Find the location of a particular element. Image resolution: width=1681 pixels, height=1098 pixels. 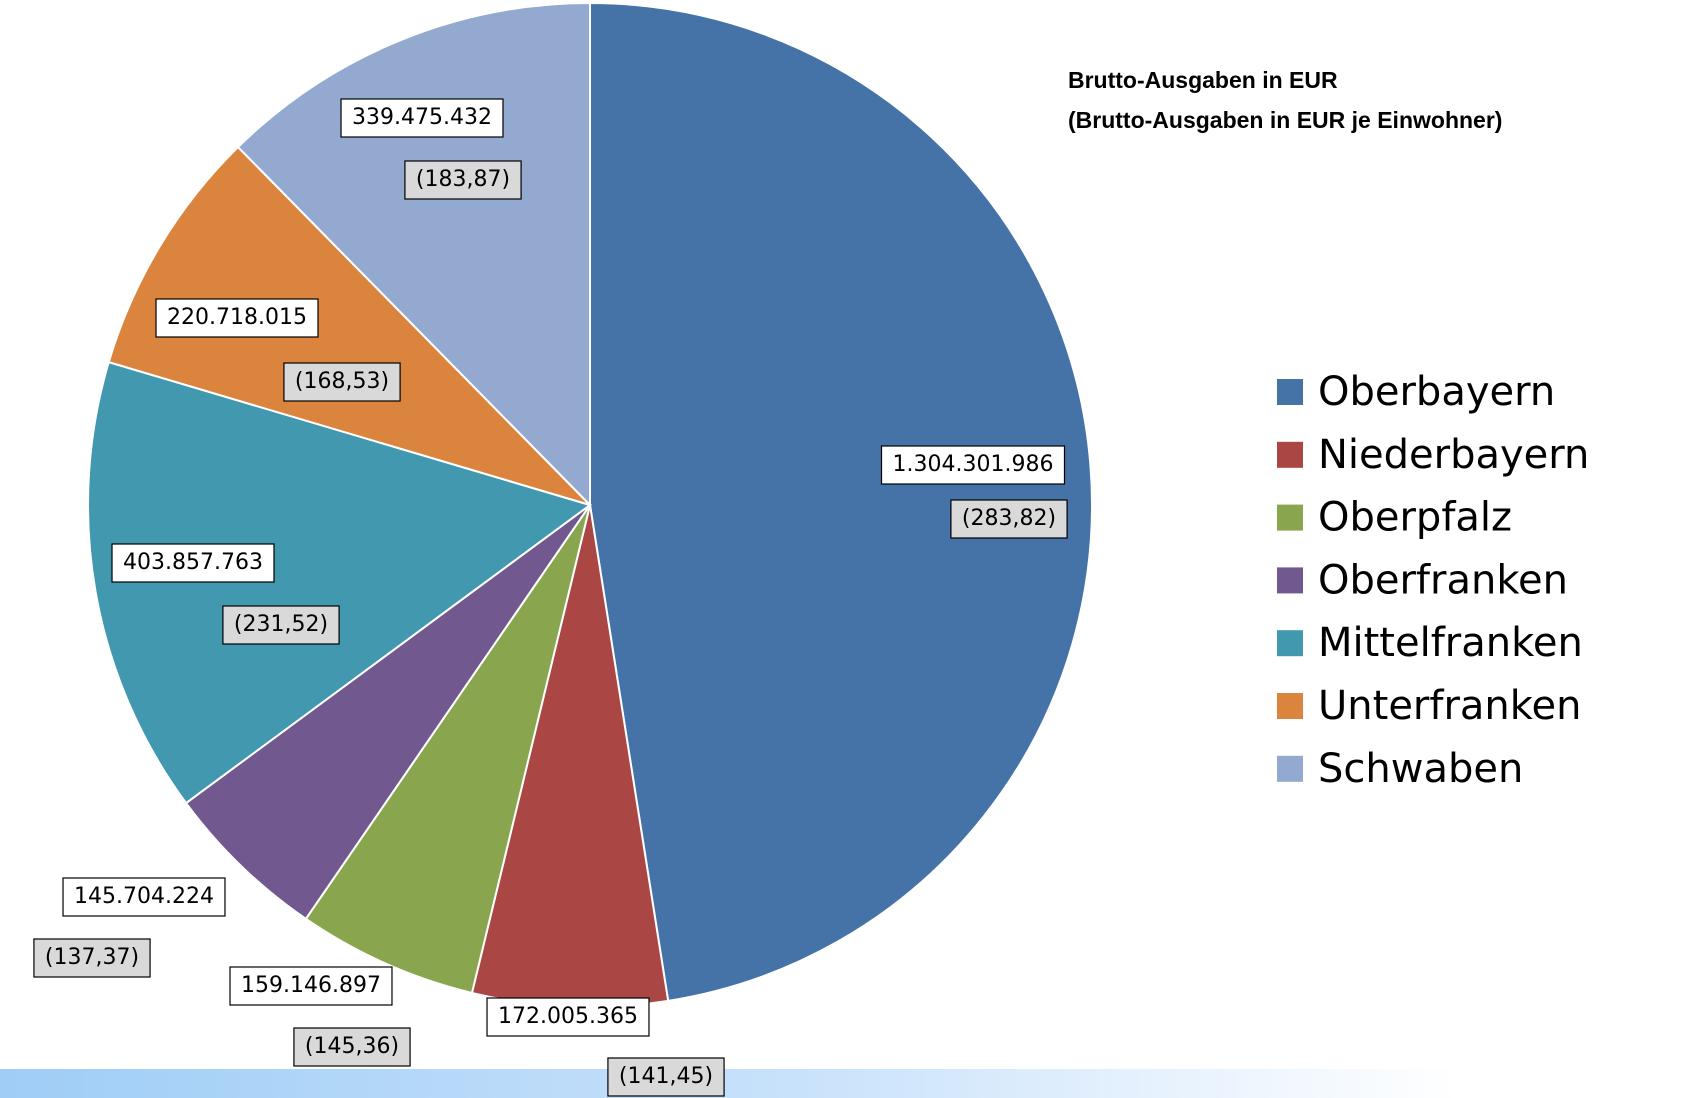

per-capita-label: (283,82) is located at coordinates (1009, 518).